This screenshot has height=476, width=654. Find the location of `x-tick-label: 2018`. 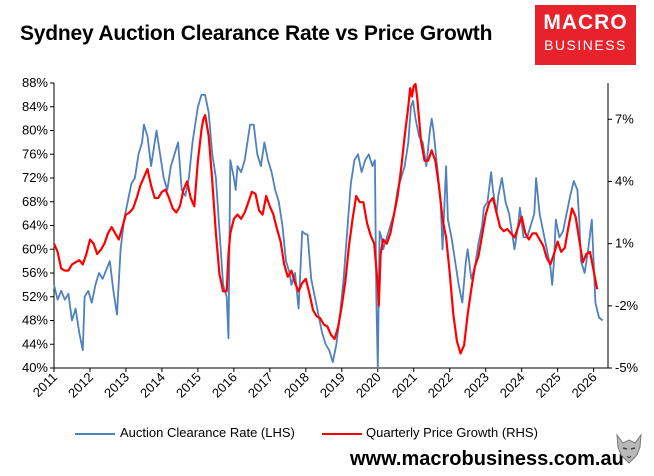

x-tick-label: 2018 is located at coordinates (296, 385).